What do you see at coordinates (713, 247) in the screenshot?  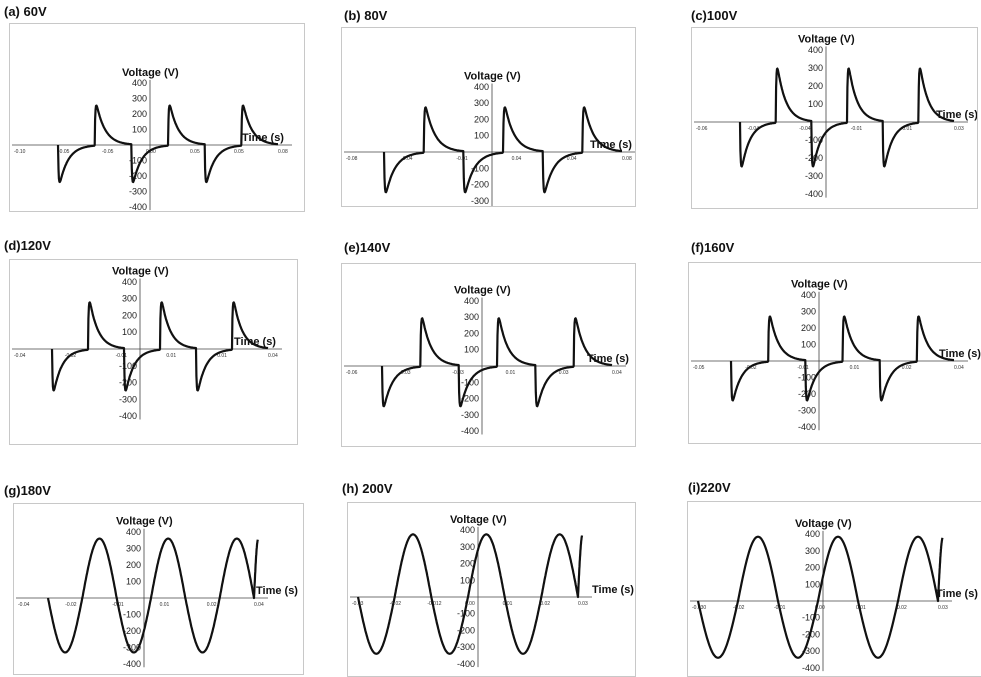 I see `panel-label-f: (f)160V` at bounding box center [713, 247].